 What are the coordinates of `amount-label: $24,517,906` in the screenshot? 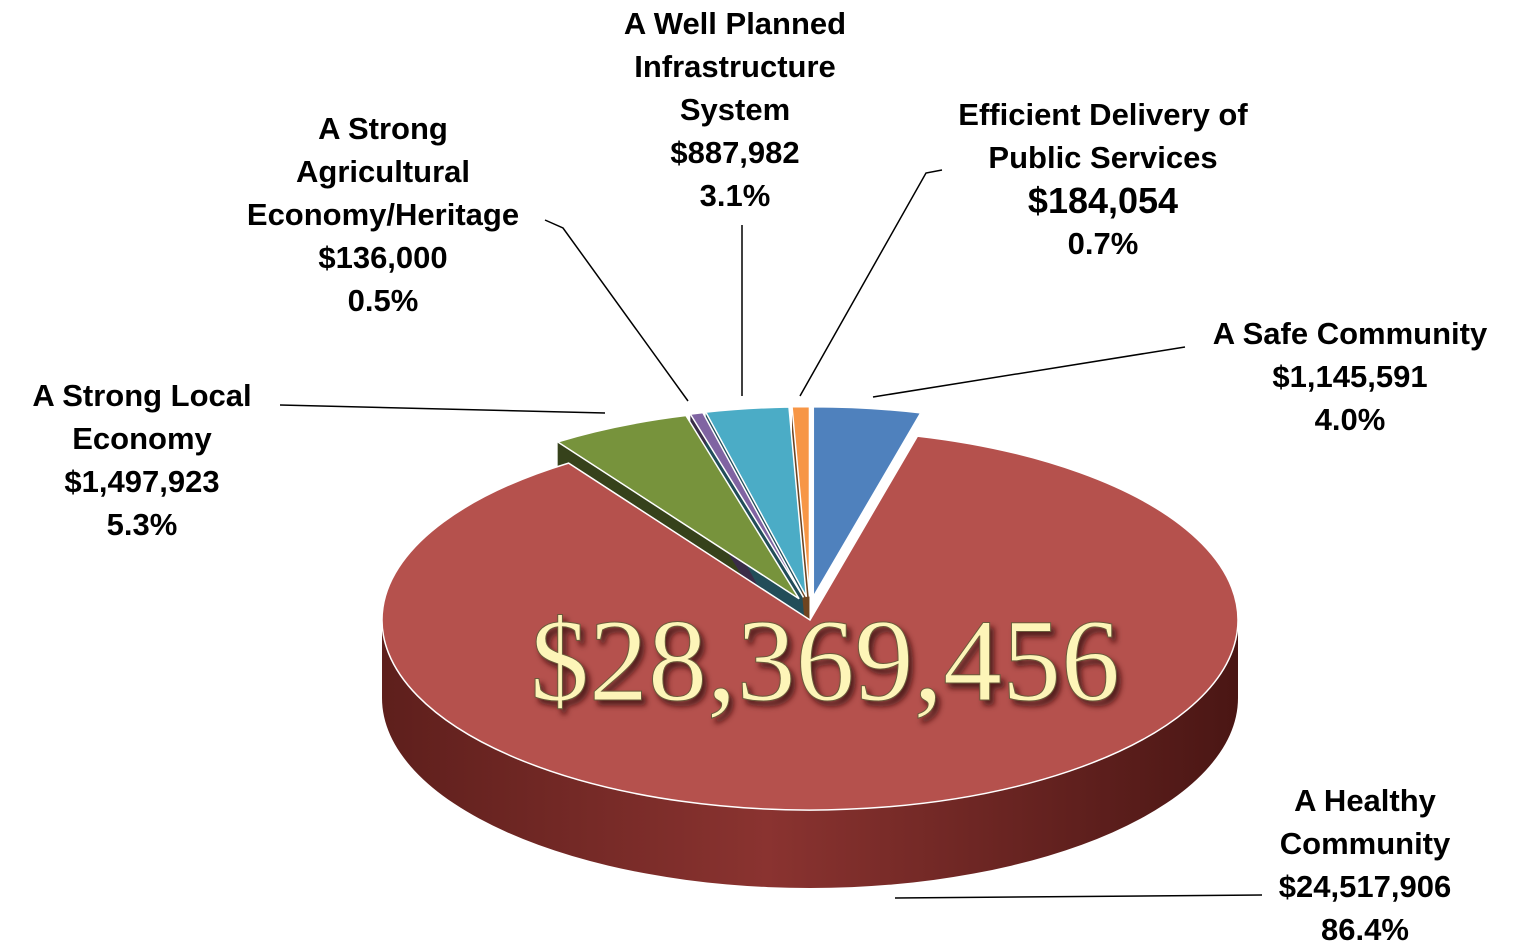 It's located at (1365, 886).